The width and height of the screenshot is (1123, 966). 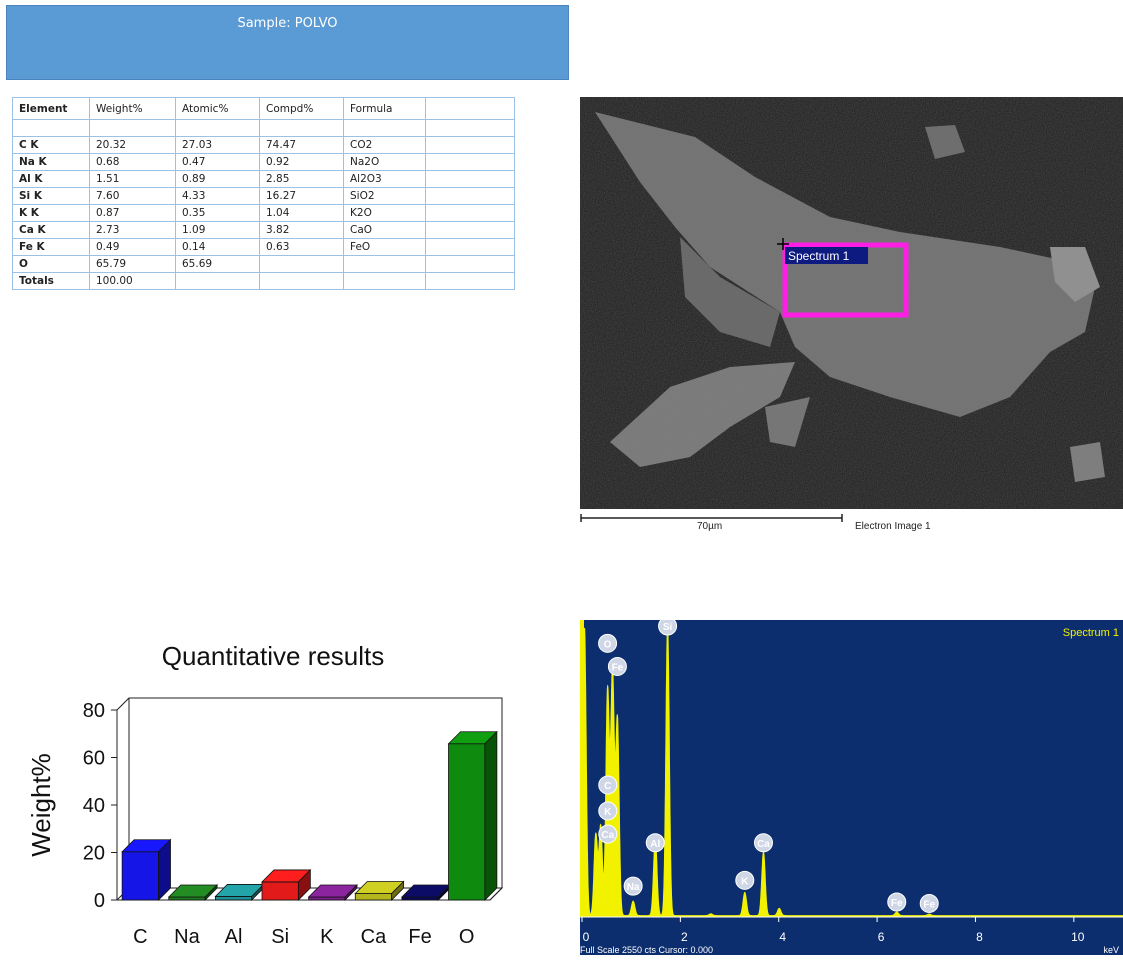 What do you see at coordinates (1111, 950) in the screenshot?
I see `spectrum-footer-unit: keV` at bounding box center [1111, 950].